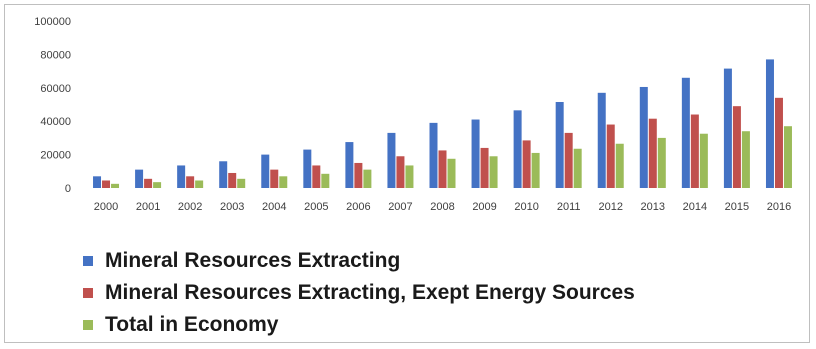 The image size is (816, 349). What do you see at coordinates (484, 207) in the screenshot?
I see `x-tick-label: 2009` at bounding box center [484, 207].